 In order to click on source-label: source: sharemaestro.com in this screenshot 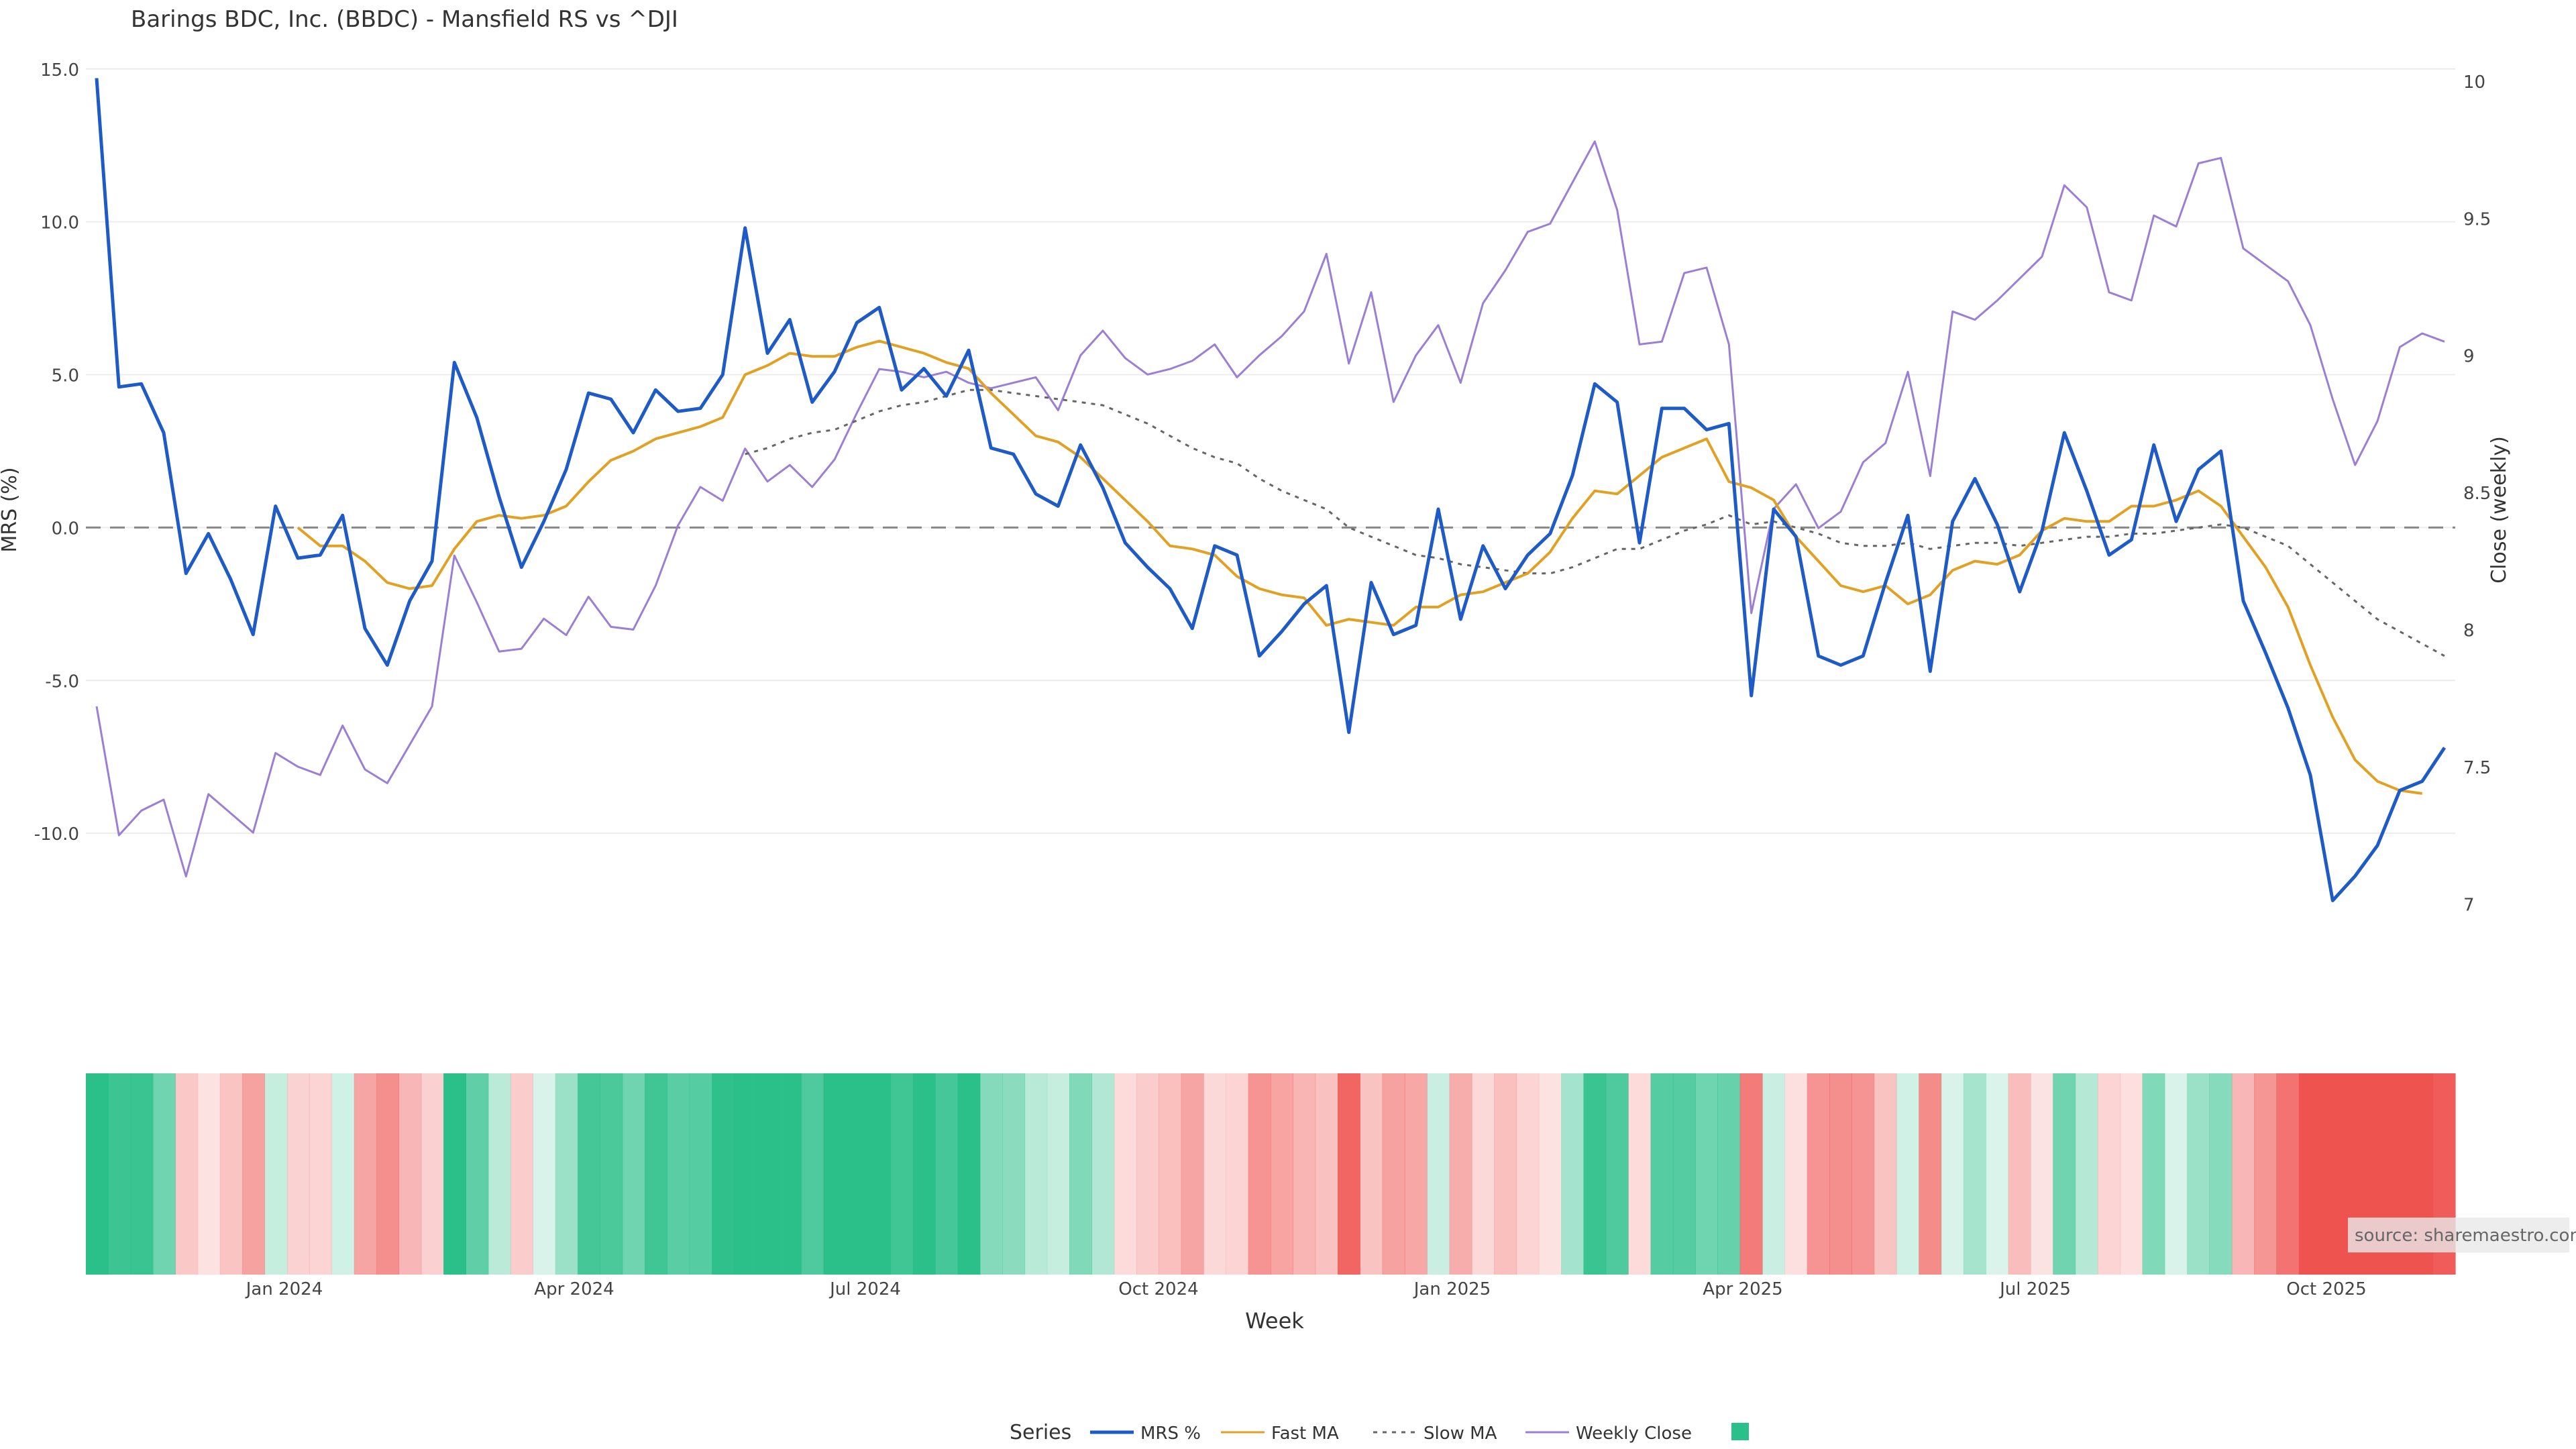, I will do `click(2465, 1236)`.